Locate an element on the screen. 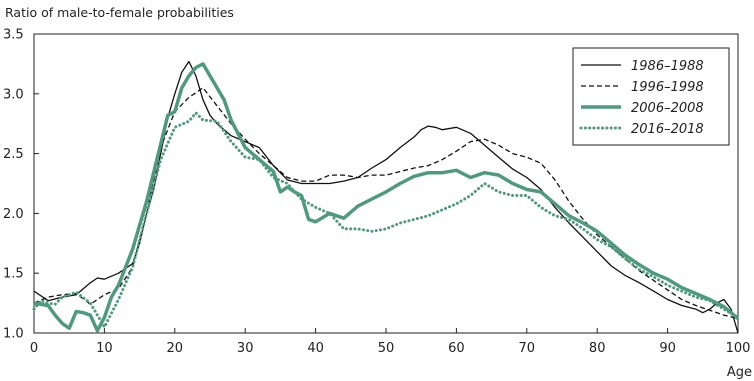 The height and width of the screenshot is (381, 754). x-axis-title: Age is located at coordinates (739, 372).